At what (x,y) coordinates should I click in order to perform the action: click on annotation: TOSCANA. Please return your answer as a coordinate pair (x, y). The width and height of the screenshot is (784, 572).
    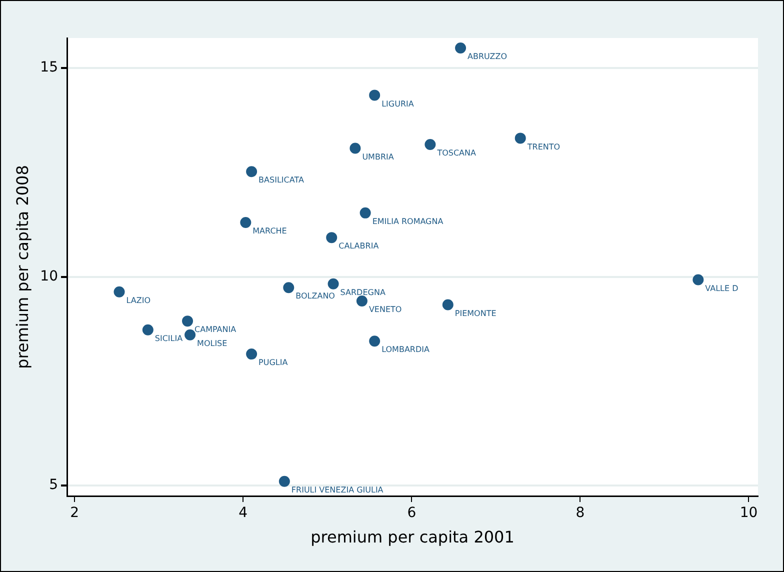
    Looking at the image, I should click on (456, 153).